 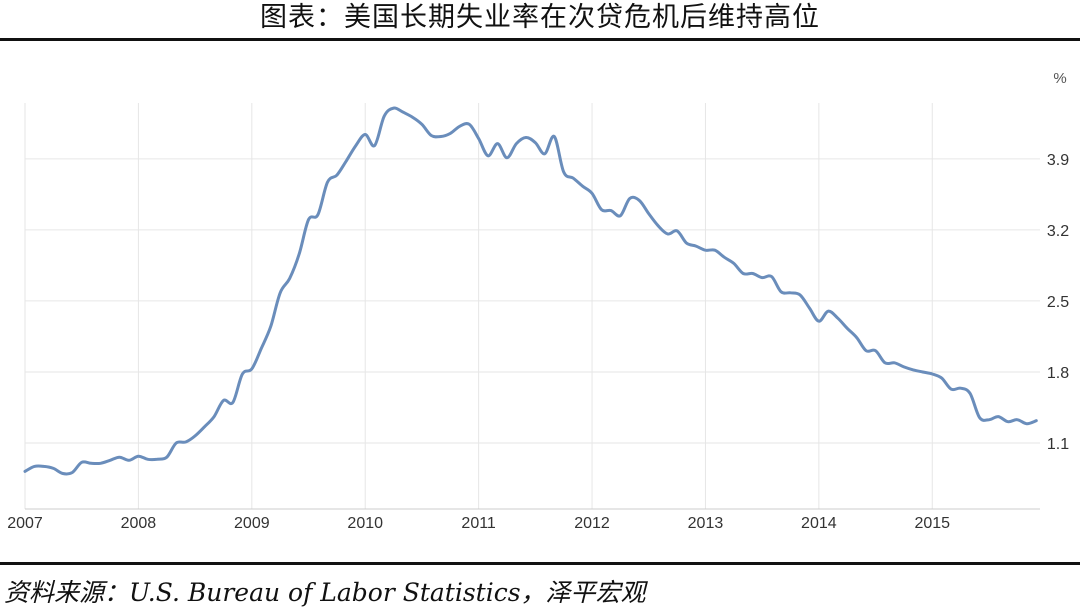 I want to click on x-tick-label: 2011, so click(x=478, y=523).